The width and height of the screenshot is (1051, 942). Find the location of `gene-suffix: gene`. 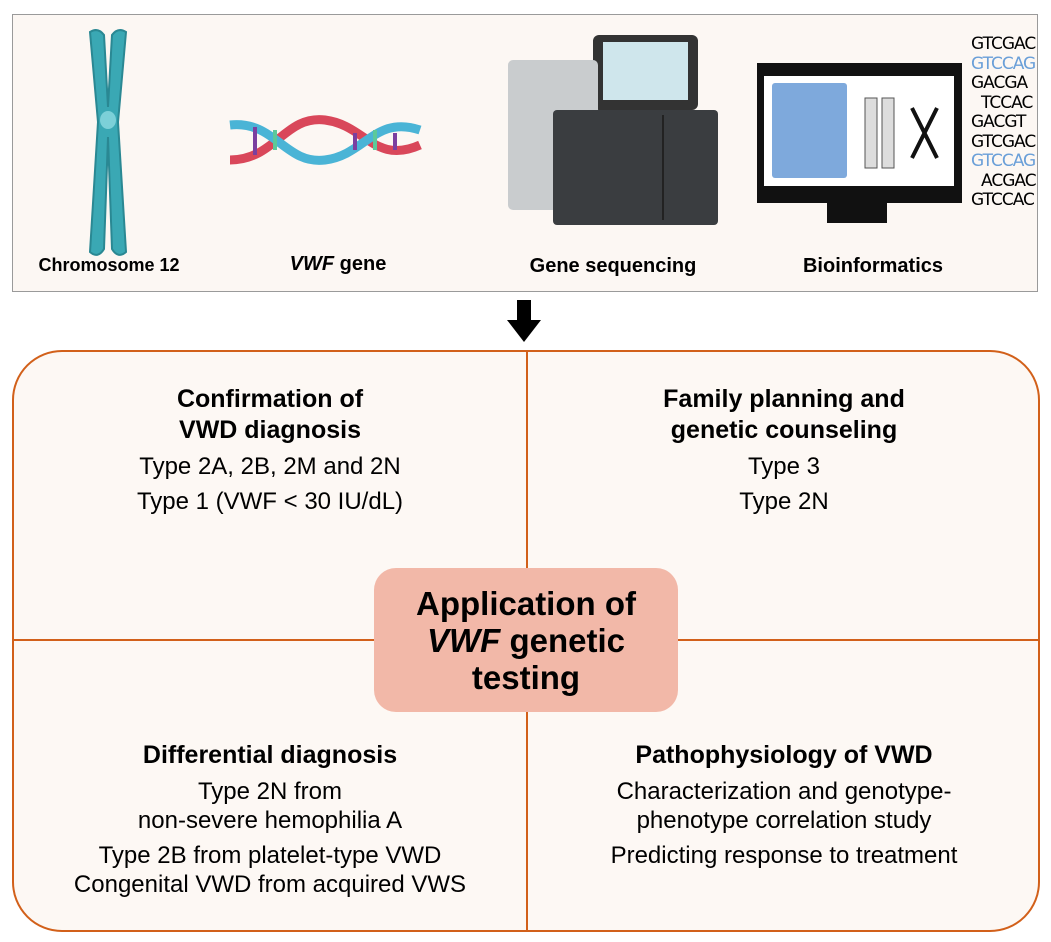

gene-suffix: gene is located at coordinates (360, 264).